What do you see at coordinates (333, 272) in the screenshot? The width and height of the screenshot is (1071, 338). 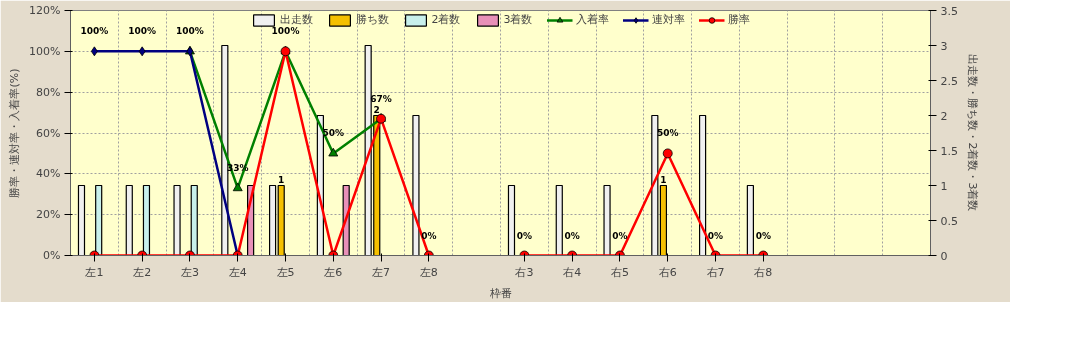 I see `x-tick-label: 左6` at bounding box center [333, 272].